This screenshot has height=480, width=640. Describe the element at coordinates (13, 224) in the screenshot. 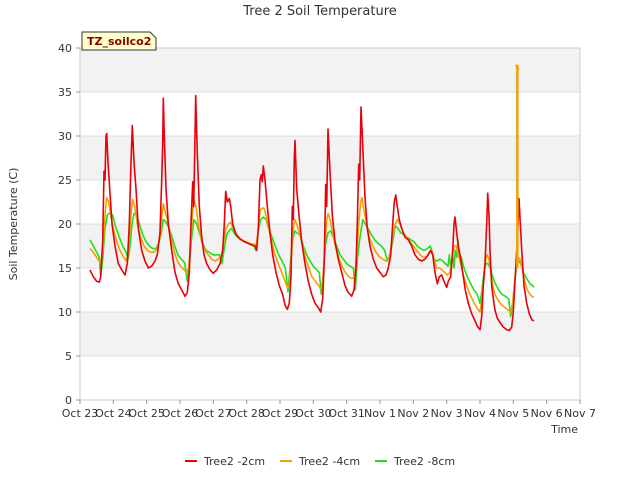

I see `y-axis-label: Soil Temperature (C)` at that location.